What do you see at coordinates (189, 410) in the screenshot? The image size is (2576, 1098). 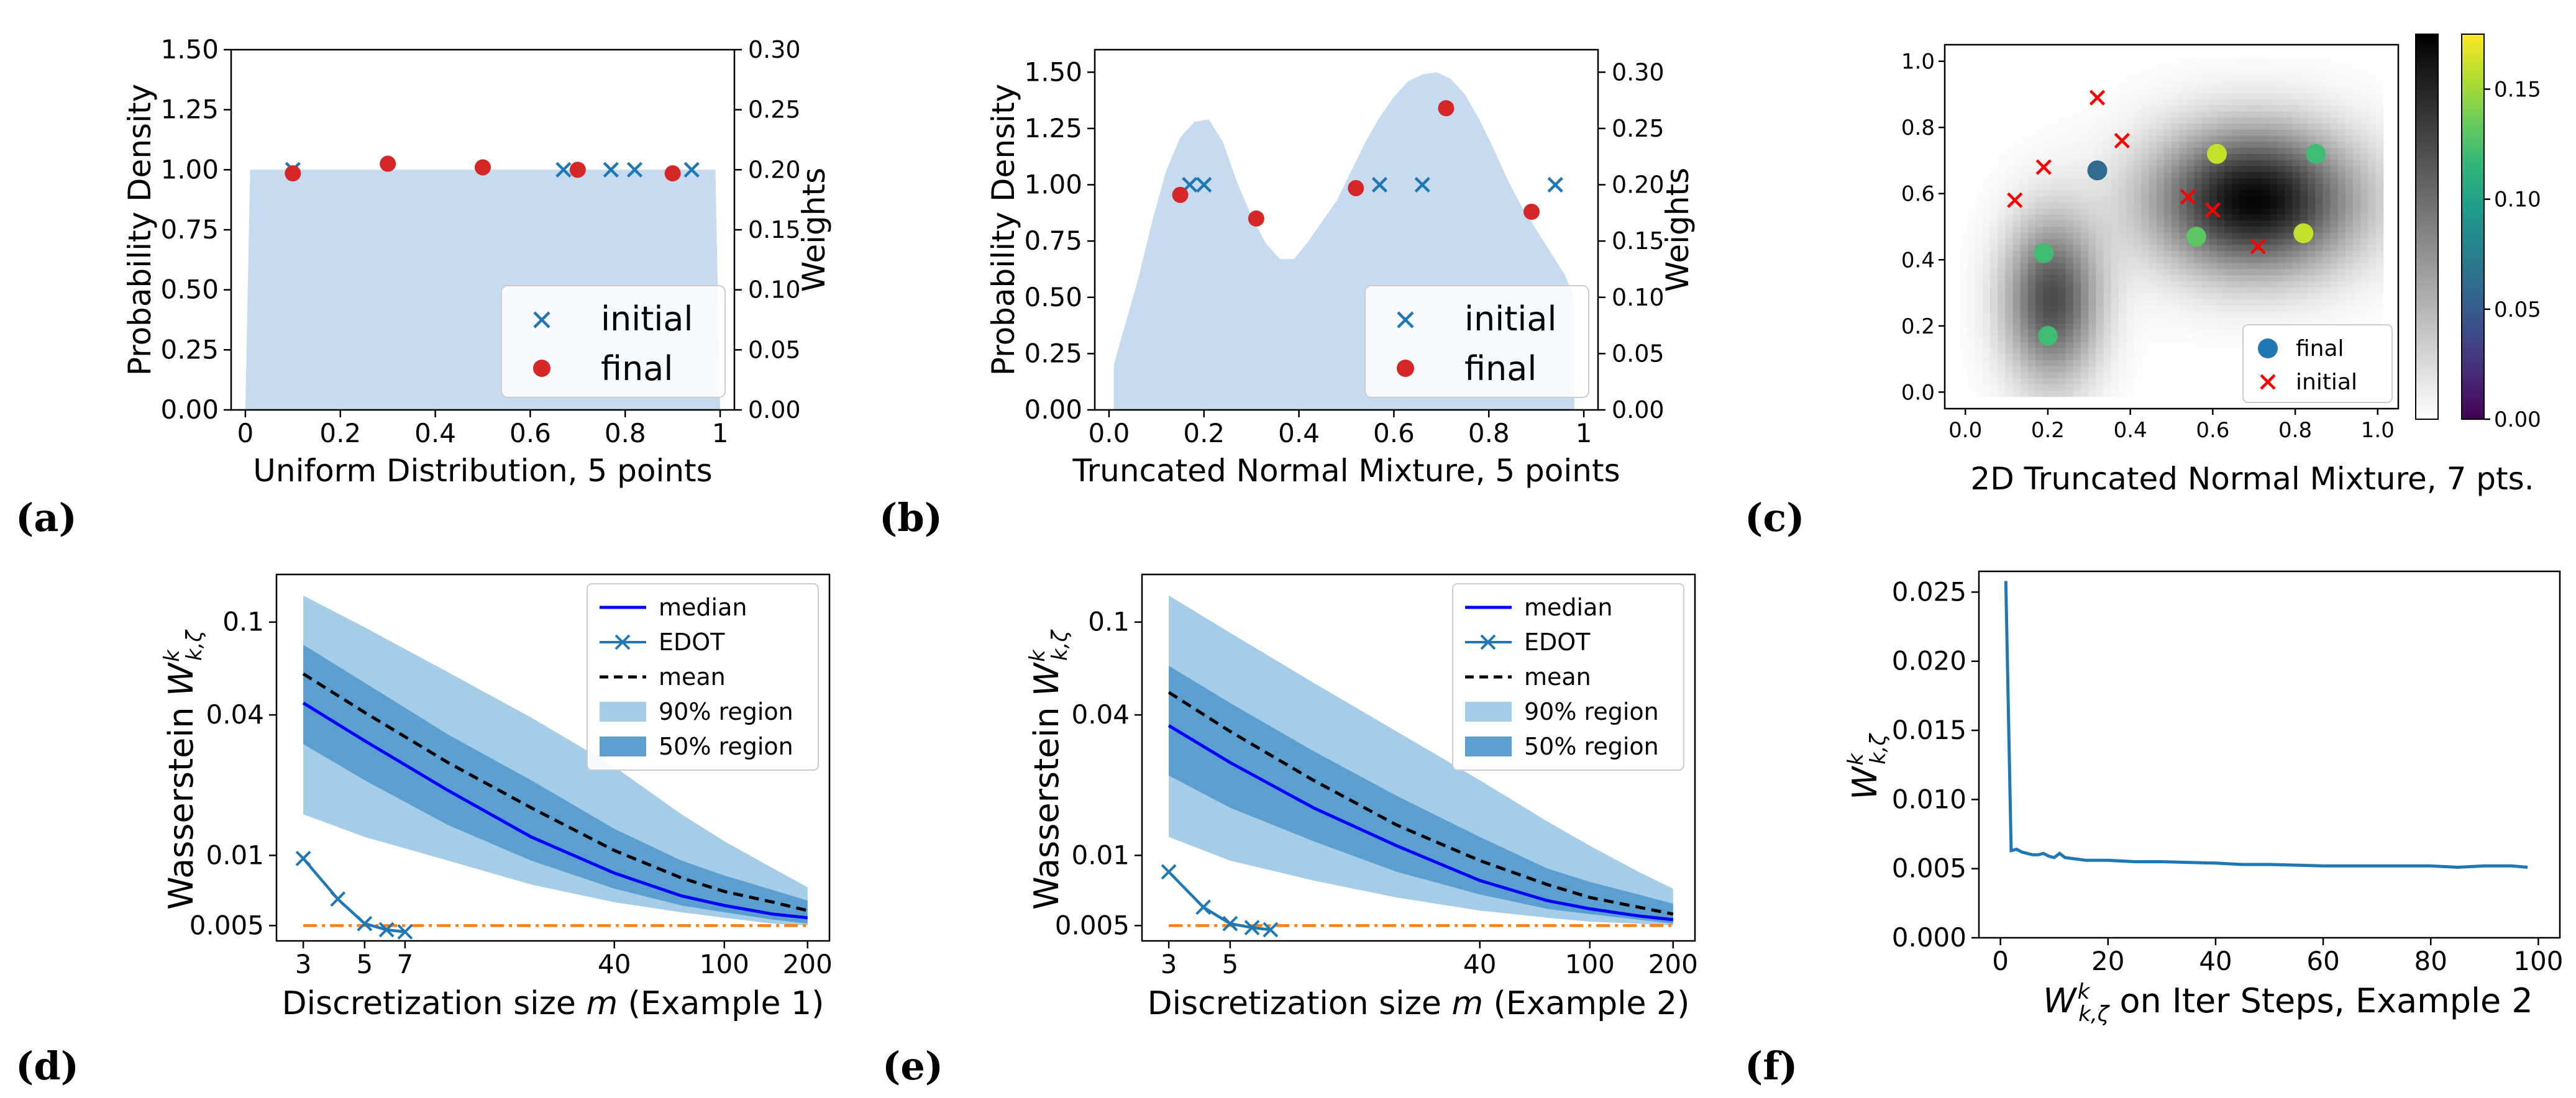 I see `y-tick-label: 0.00` at bounding box center [189, 410].